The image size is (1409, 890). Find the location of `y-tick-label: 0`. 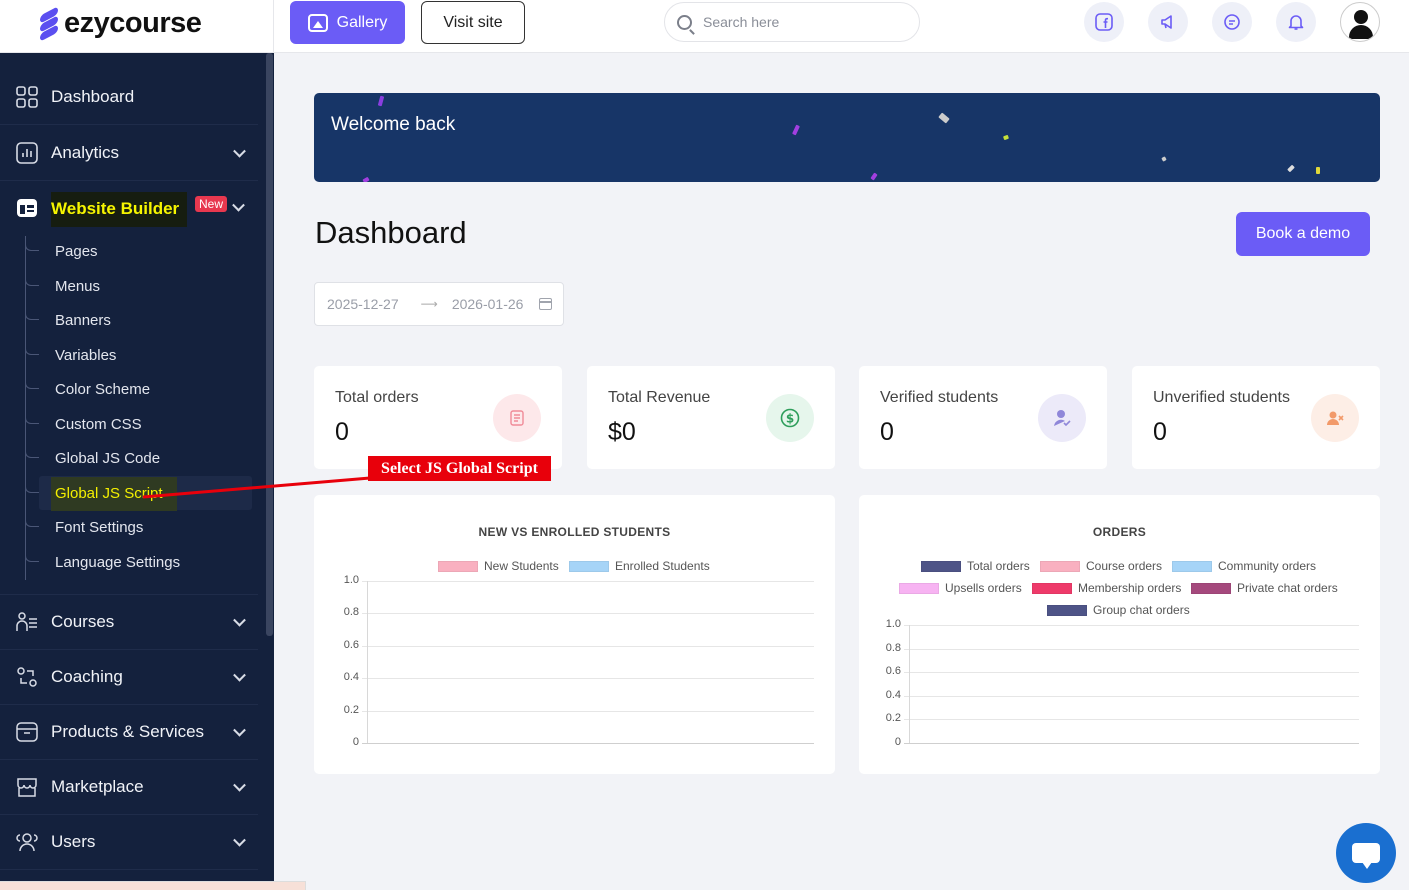

y-tick-label: 0 is located at coordinates (355, 742).